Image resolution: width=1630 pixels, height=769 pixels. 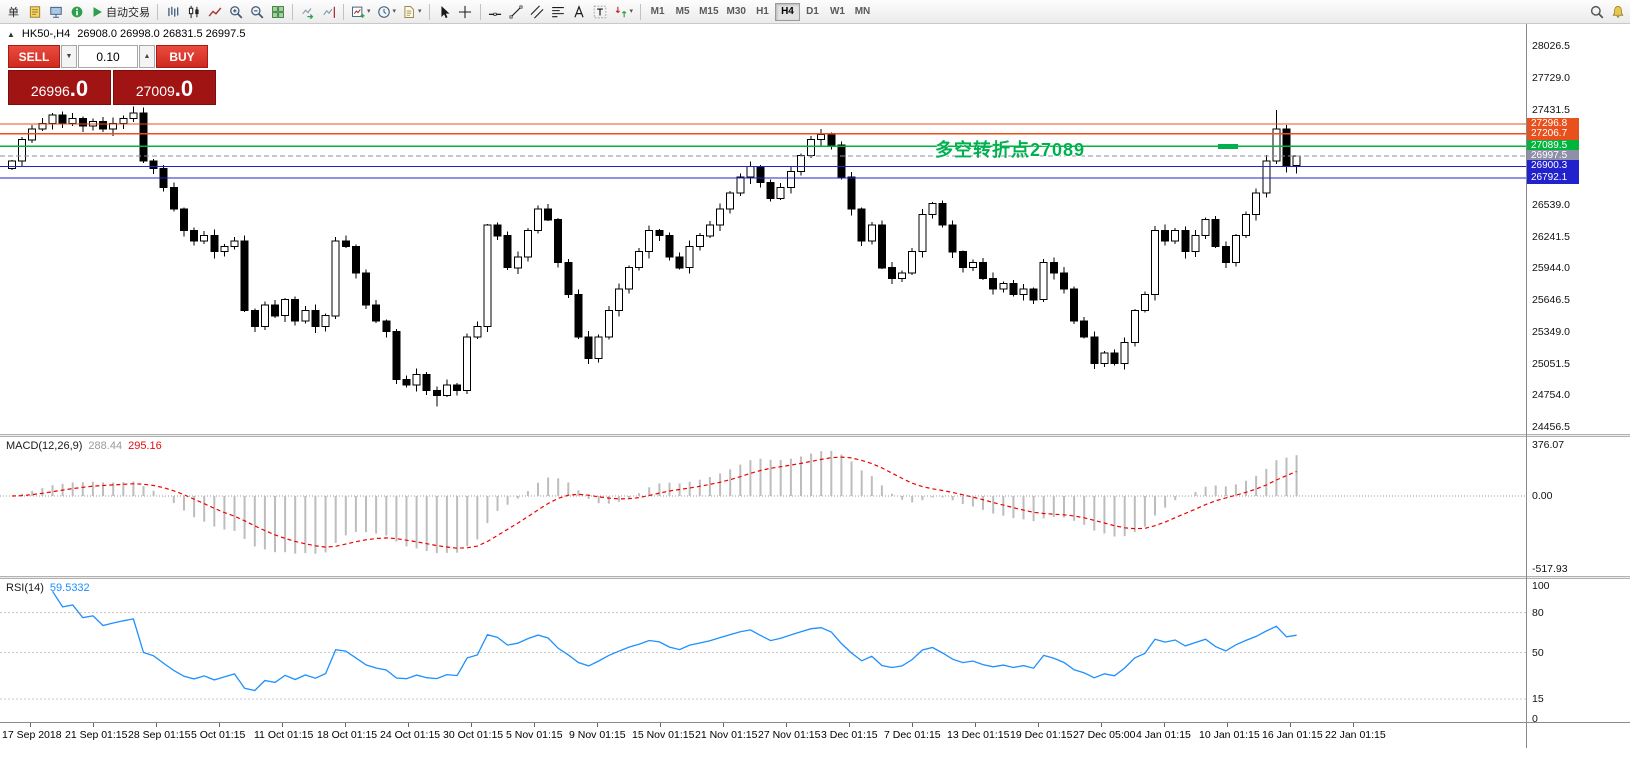 I want to click on volume-increase-button: ▲, so click(x=147, y=56).